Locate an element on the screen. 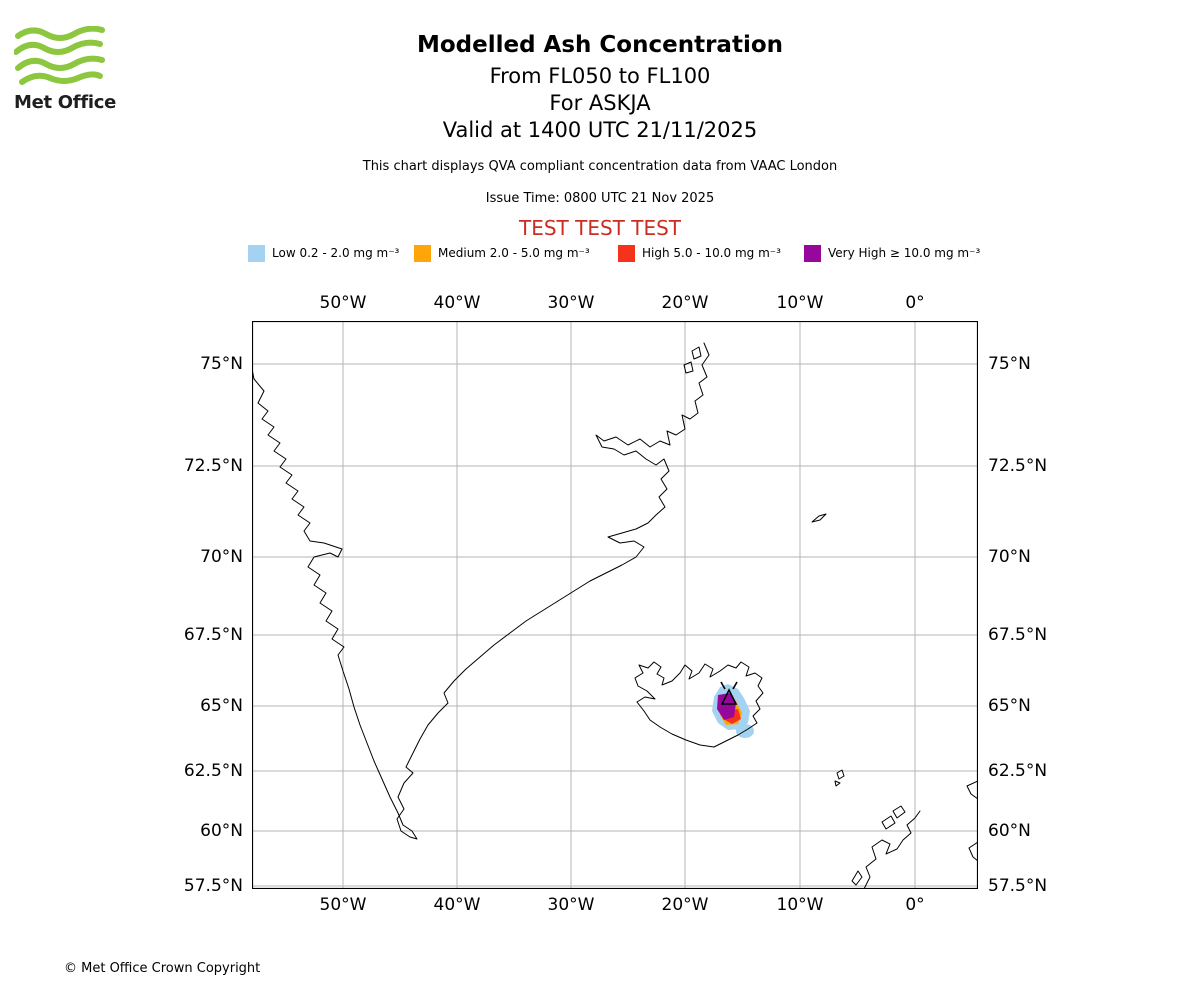 The image size is (1200, 1000). lon-label-top-50w: 50°W is located at coordinates (343, 303).